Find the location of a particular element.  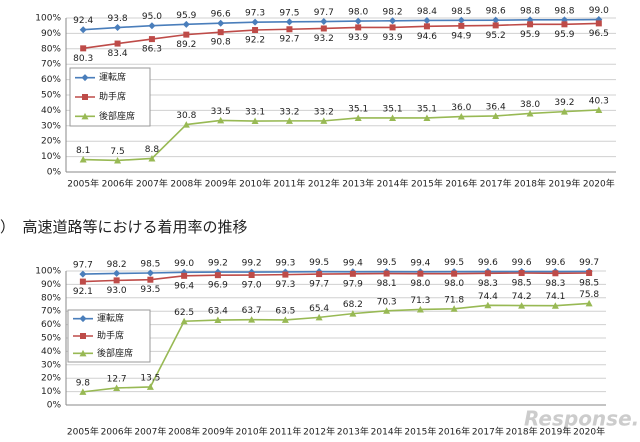

data-label: 74.2 is located at coordinates (522, 297).